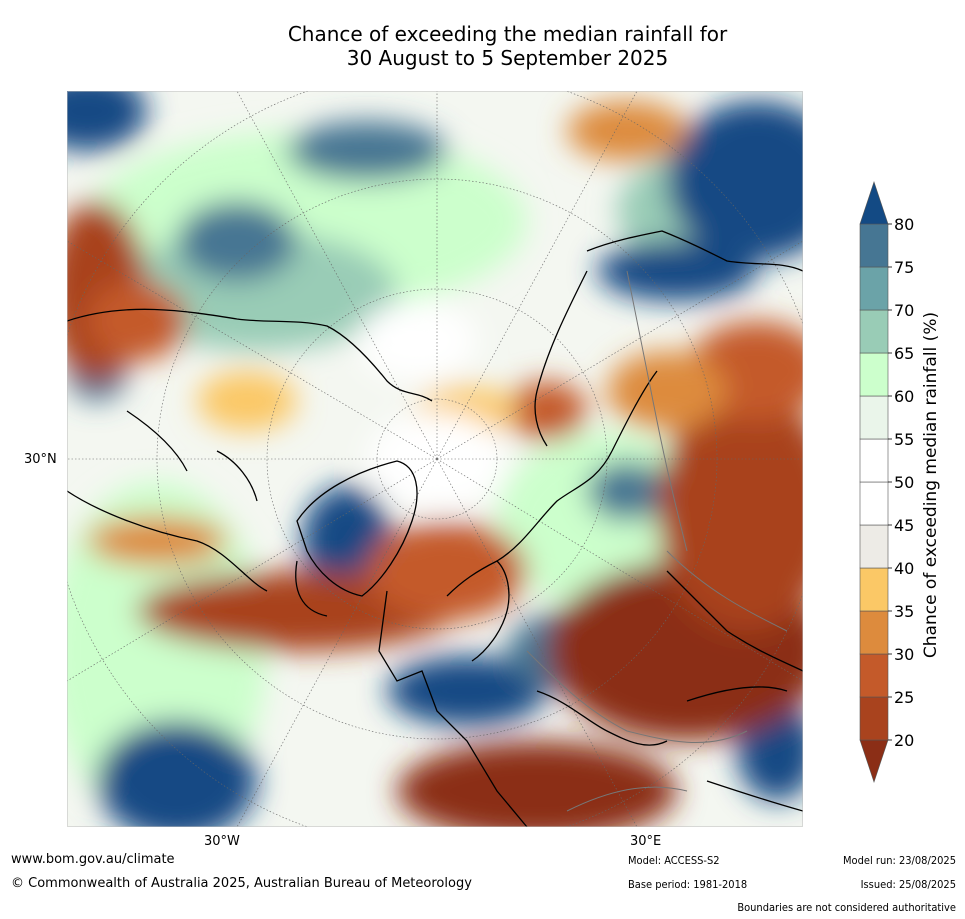  I want to click on footer-issued: Issued: 25/08/2025, so click(908, 884).